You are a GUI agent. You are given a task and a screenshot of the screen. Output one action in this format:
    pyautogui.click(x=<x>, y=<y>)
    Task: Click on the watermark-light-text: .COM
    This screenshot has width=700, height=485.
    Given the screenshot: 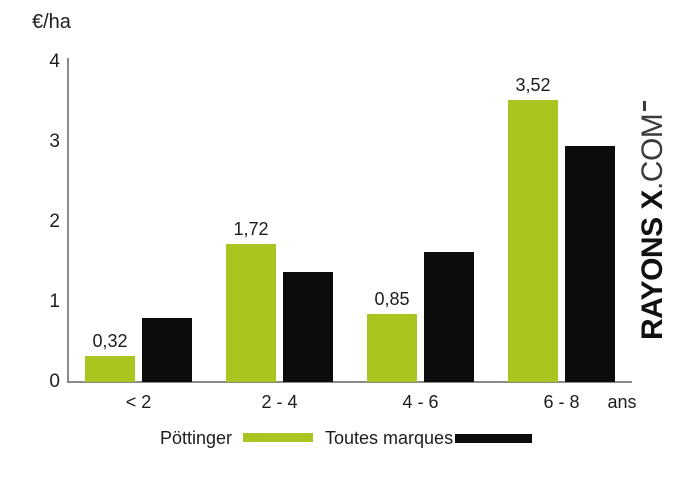 What is the action you would take?
    pyautogui.click(x=652, y=152)
    